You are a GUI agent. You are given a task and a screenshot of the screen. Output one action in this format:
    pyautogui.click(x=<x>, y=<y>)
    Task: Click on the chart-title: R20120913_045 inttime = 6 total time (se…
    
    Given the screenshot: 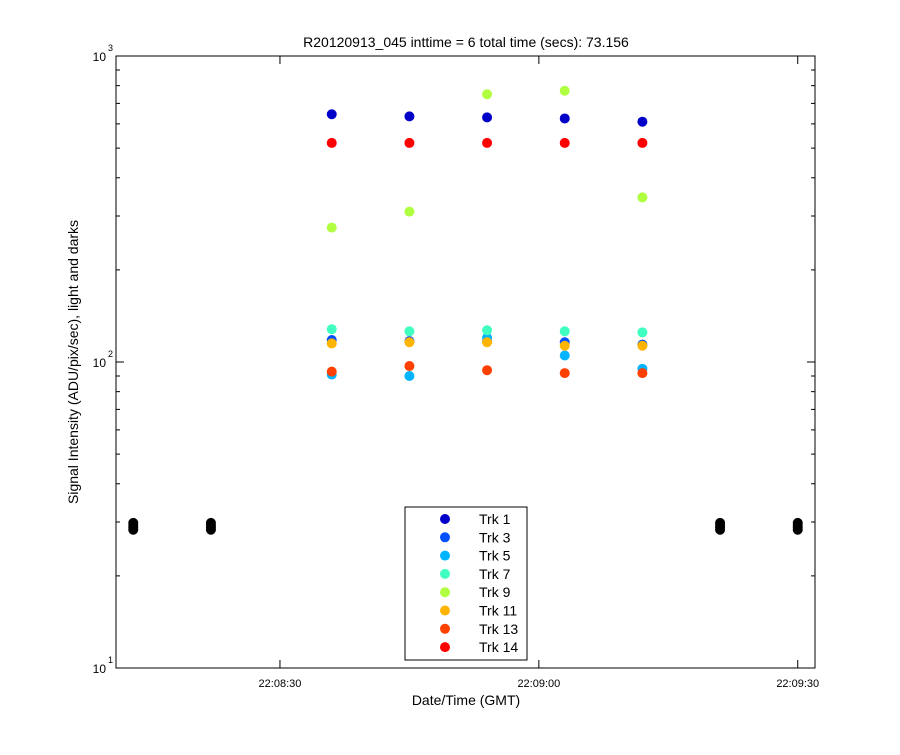 What is the action you would take?
    pyautogui.click(x=466, y=42)
    